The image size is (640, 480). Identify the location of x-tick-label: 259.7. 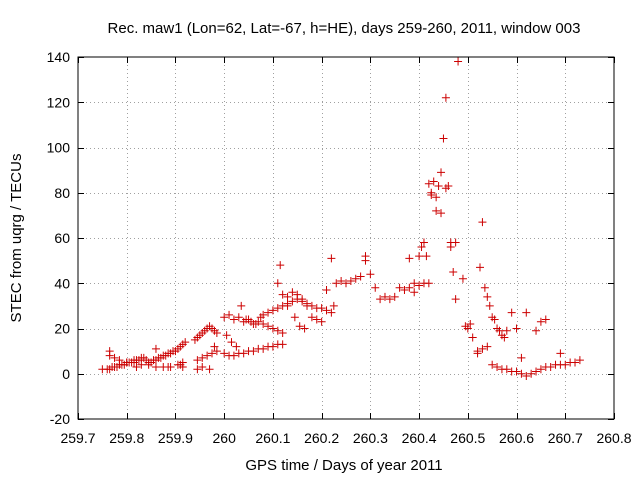
(77, 438).